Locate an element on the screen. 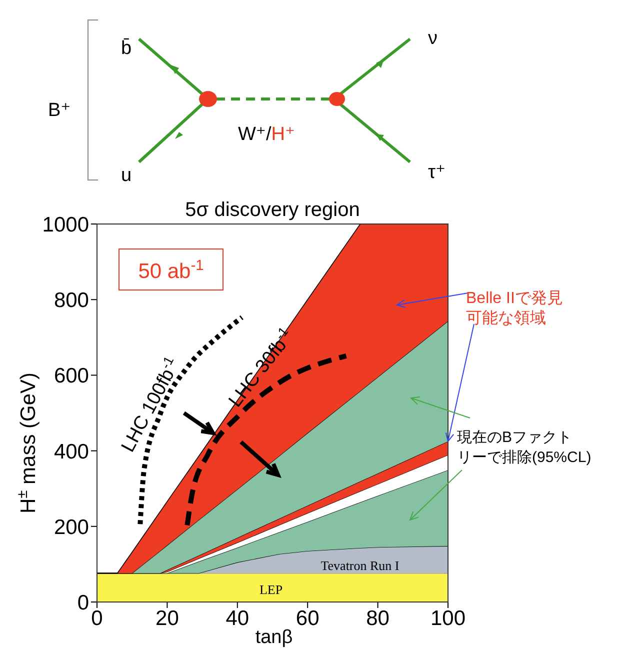 The image size is (619, 651). series-label: Tevatron Run I is located at coordinates (360, 565).